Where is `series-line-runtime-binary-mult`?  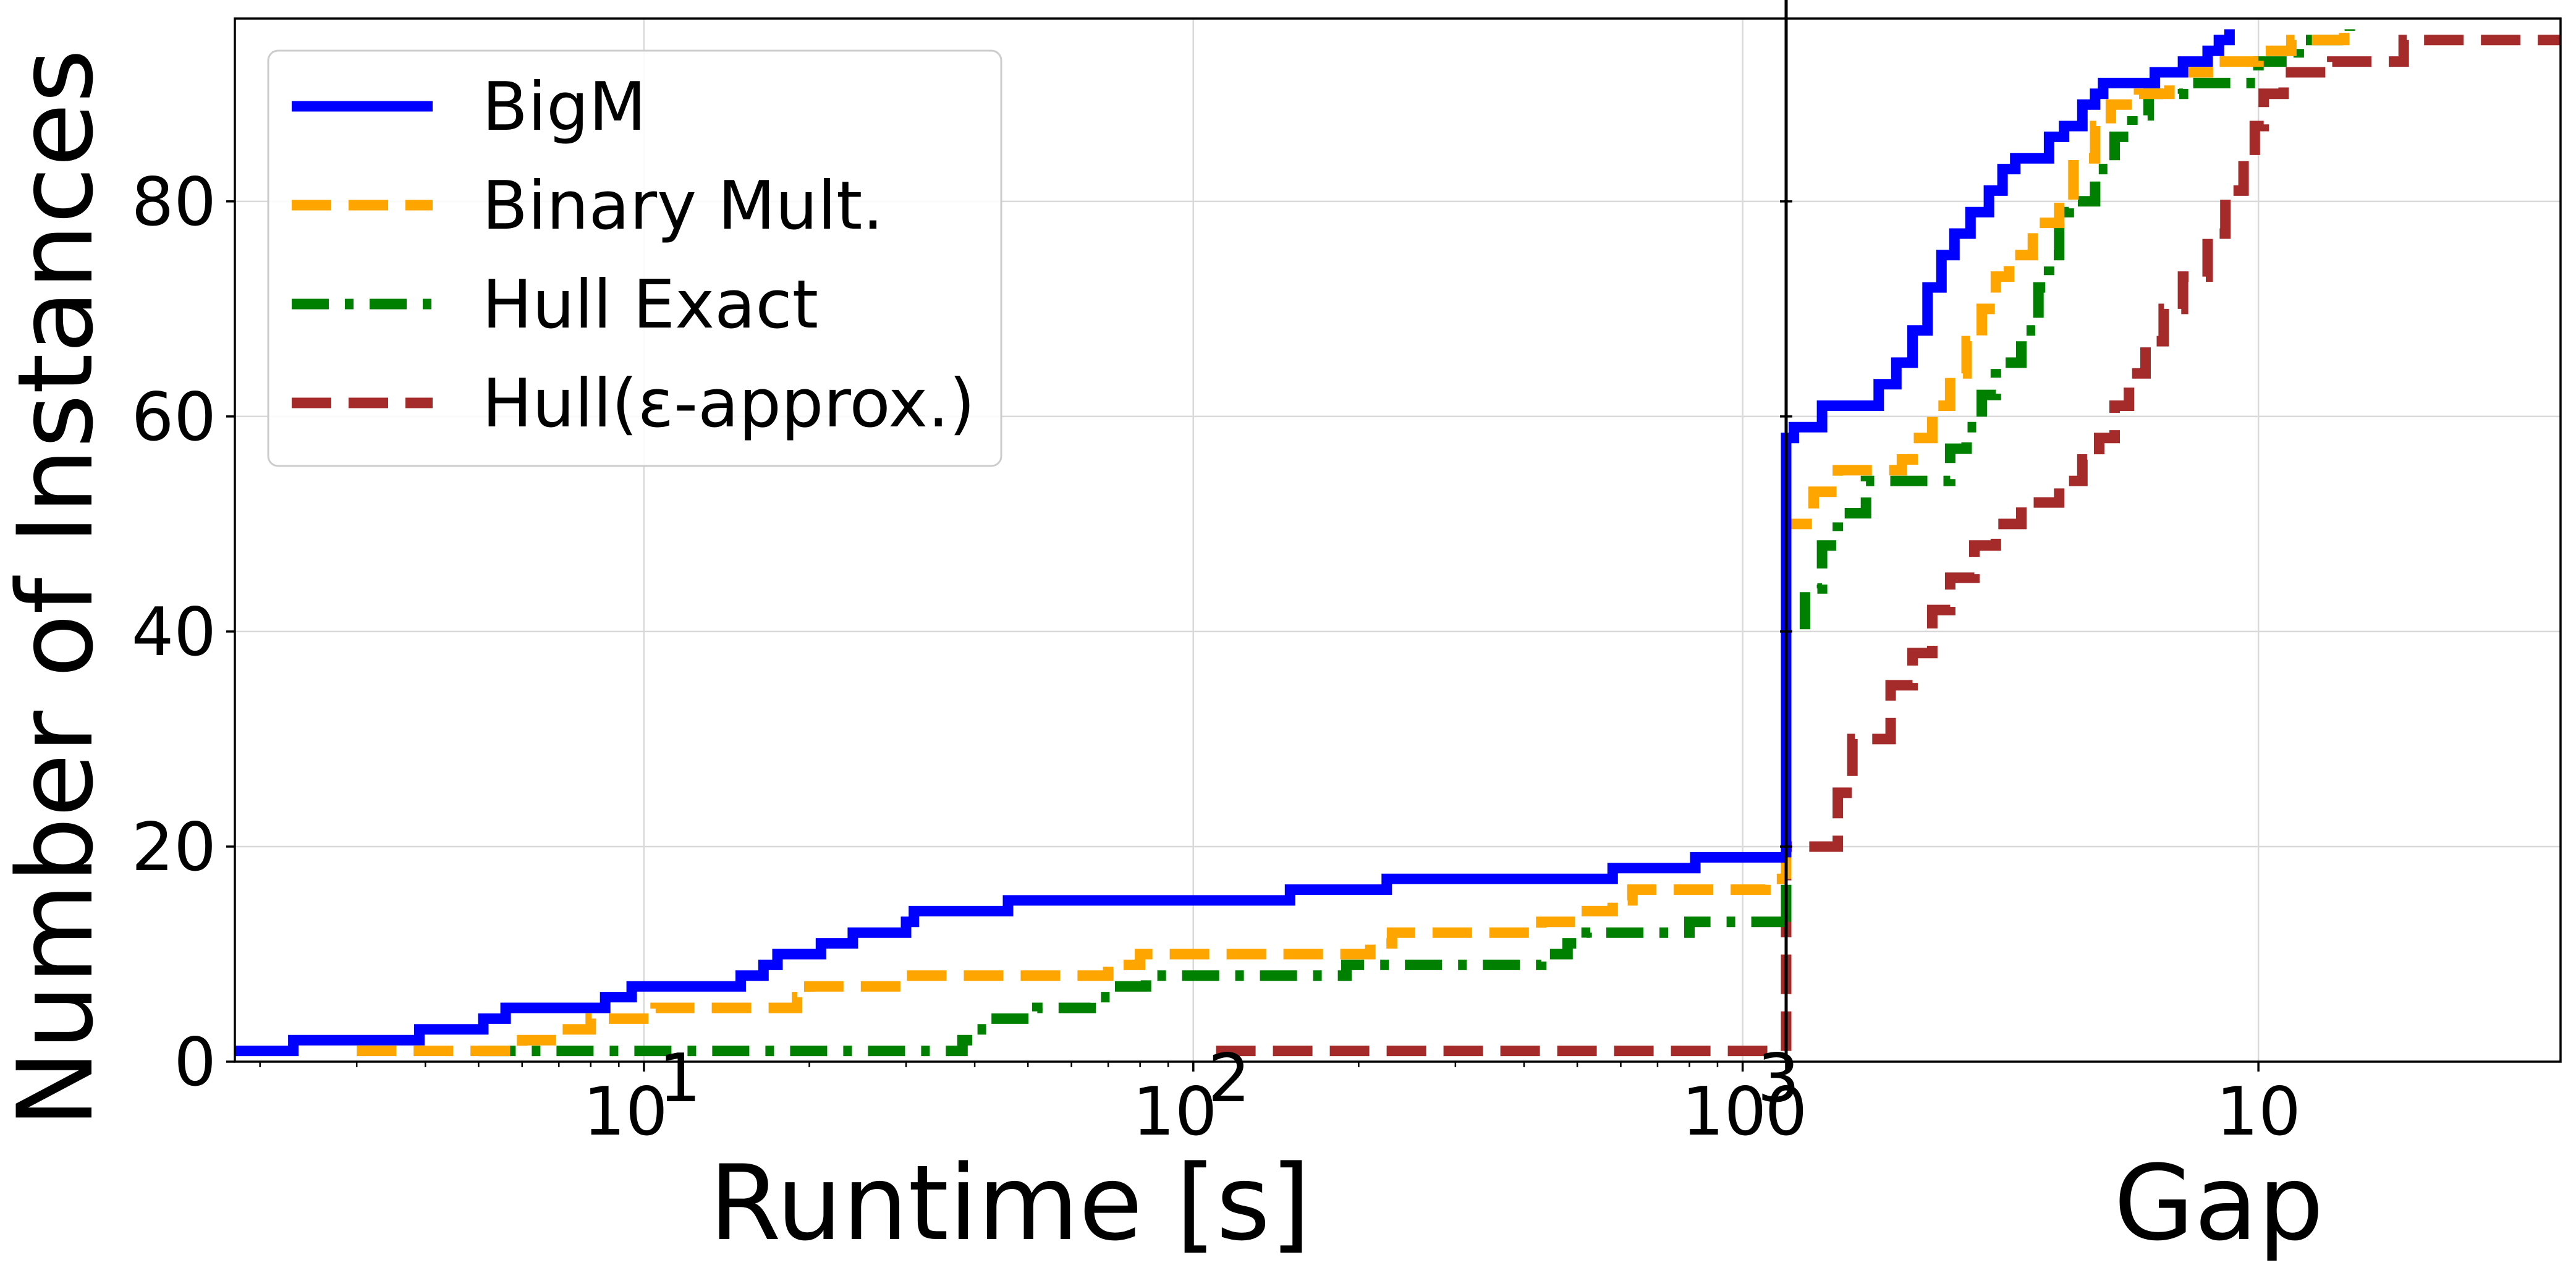
series-line-runtime-binary-mult is located at coordinates (1071, 965).